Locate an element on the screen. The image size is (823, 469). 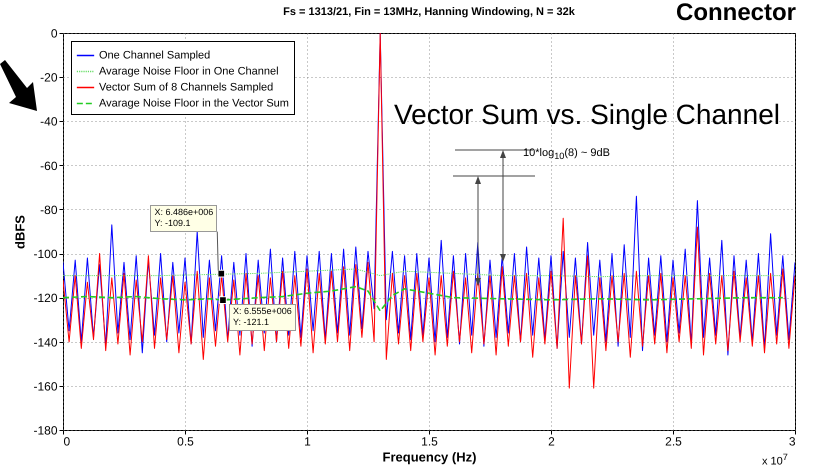
text: x 10$^{7}$ is located at coordinates (775, 460).